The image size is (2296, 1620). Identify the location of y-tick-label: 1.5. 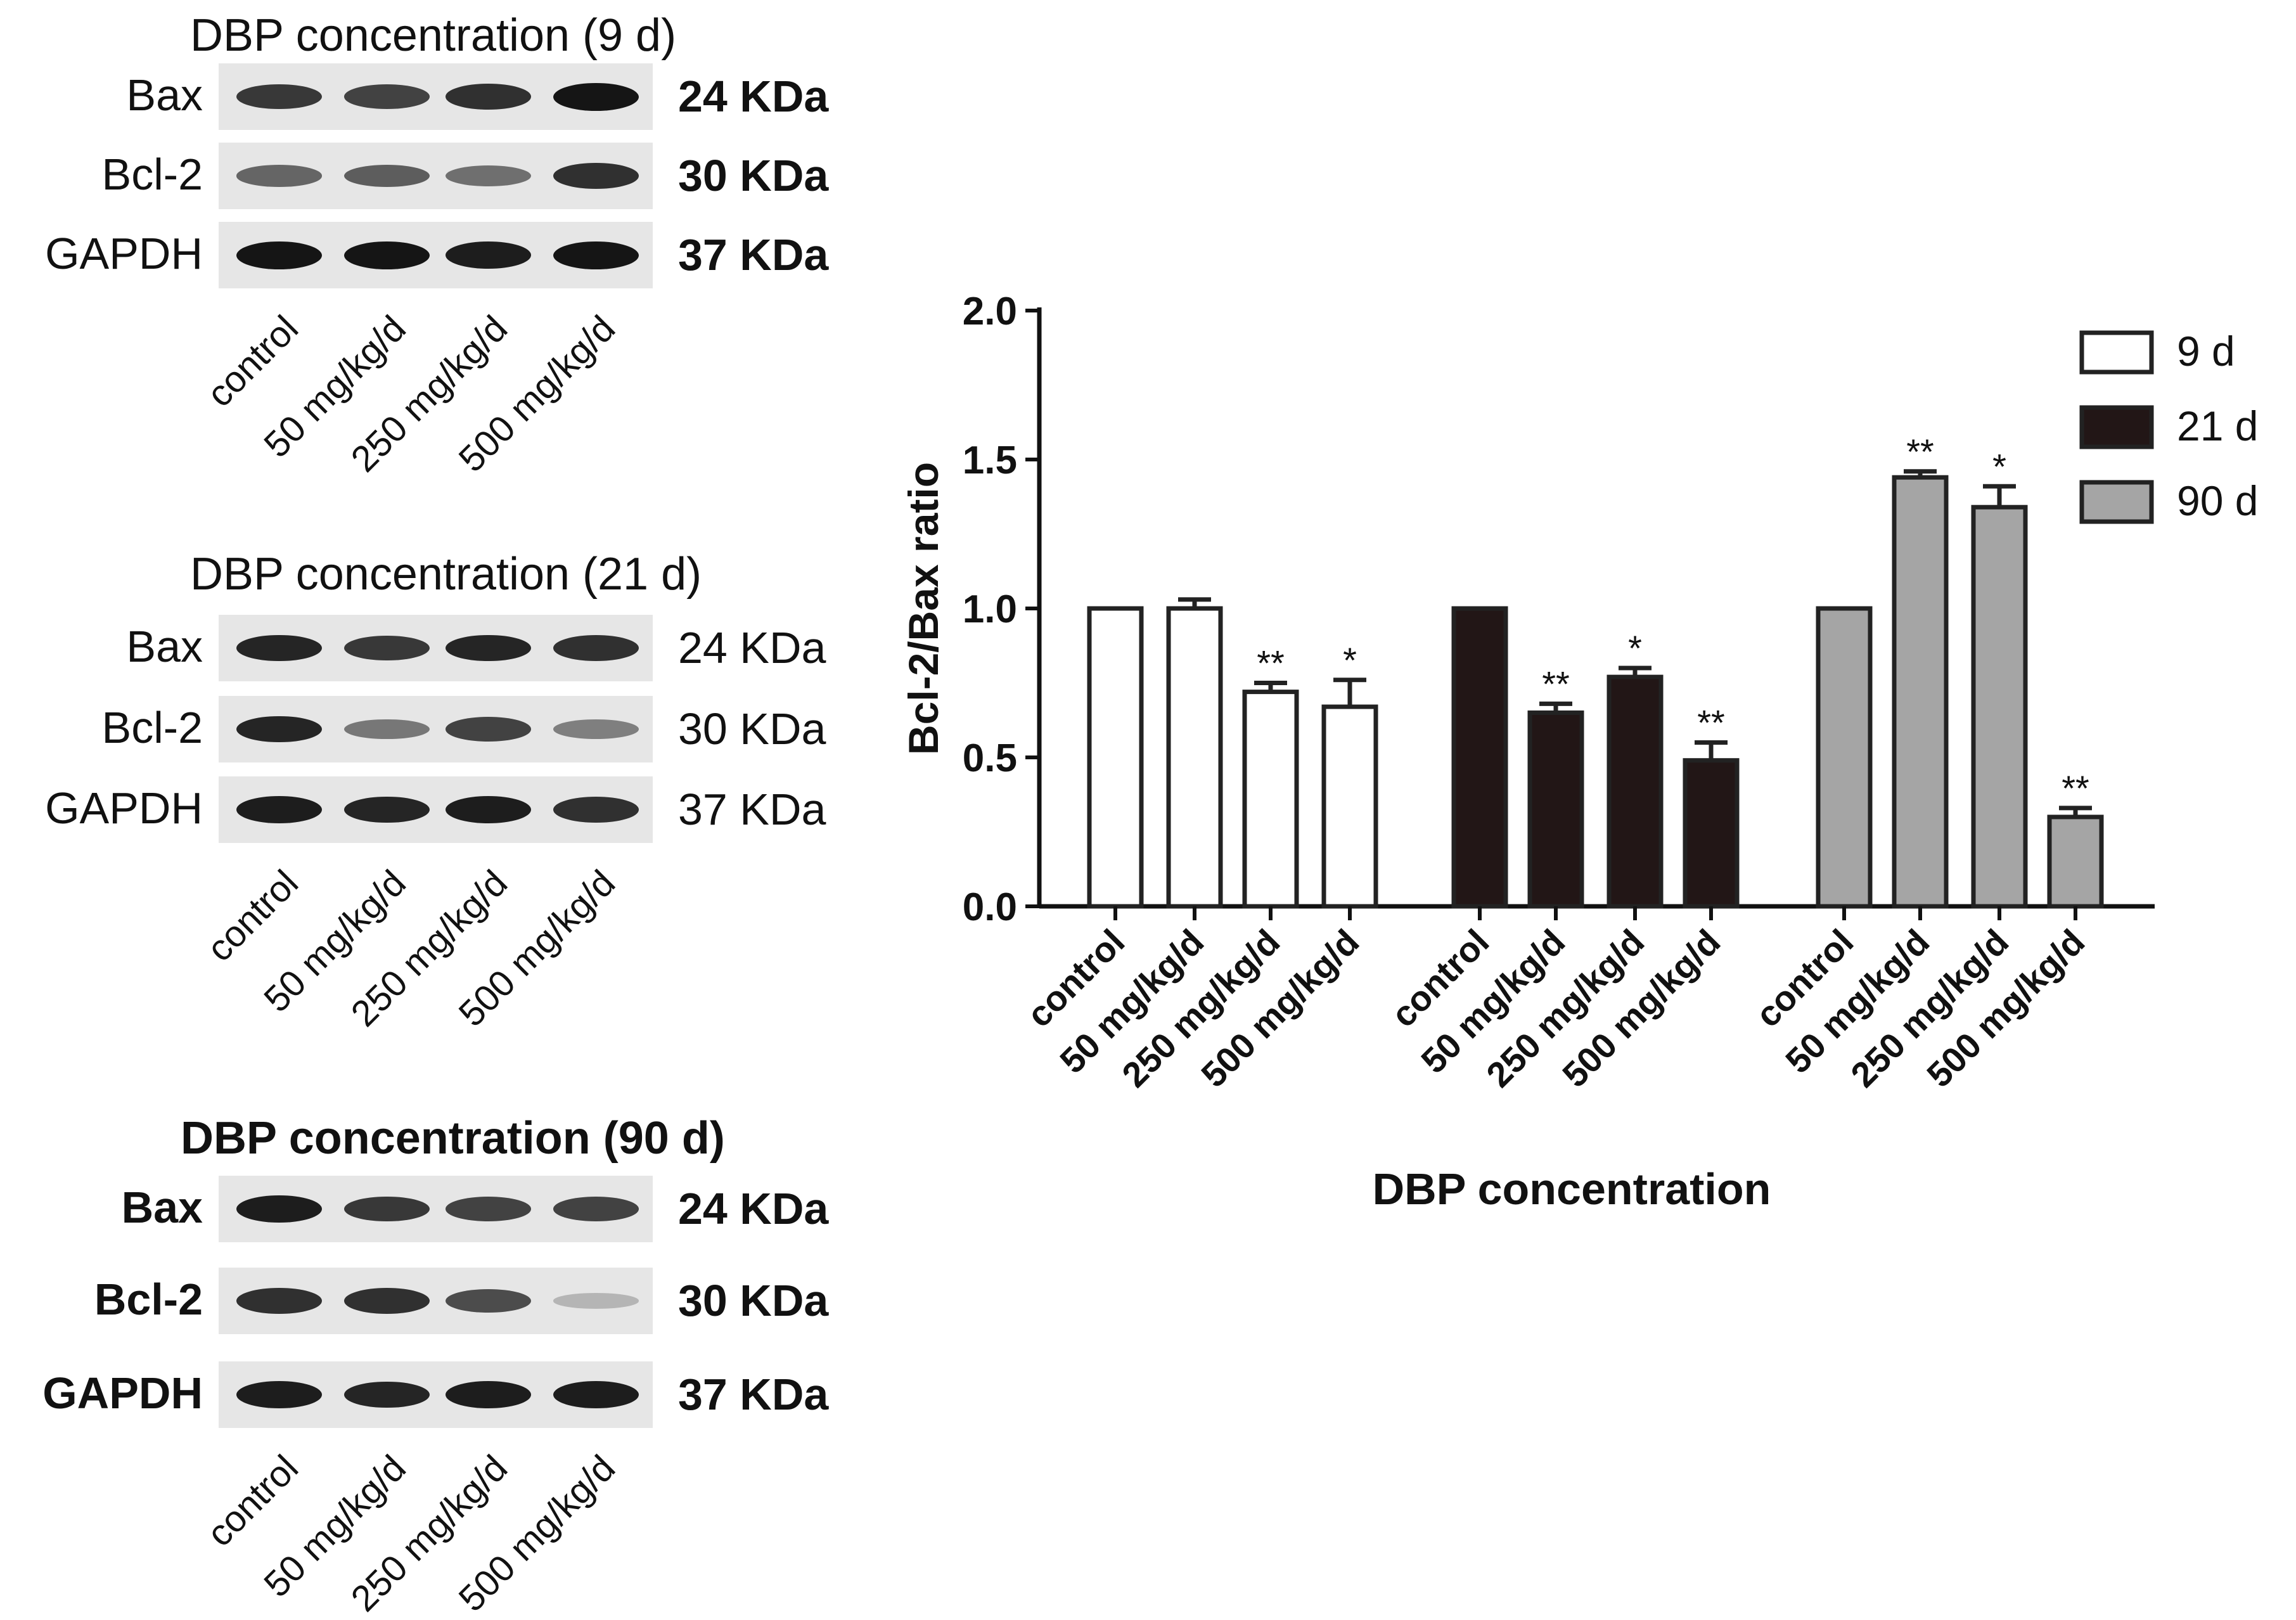
(990, 460).